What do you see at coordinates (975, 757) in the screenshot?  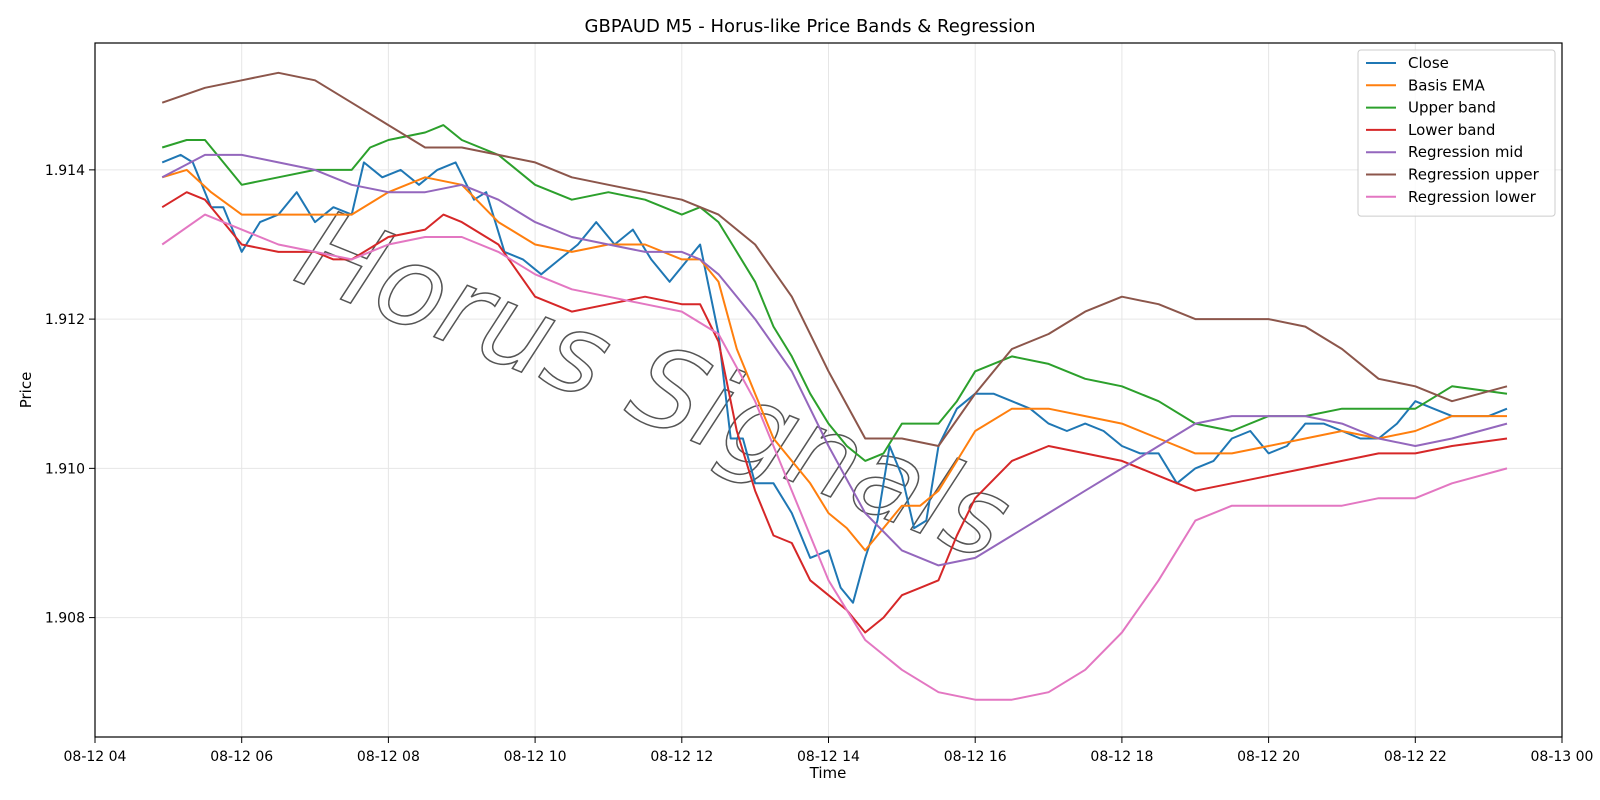 I see `x-tick-label: 08-12 16` at bounding box center [975, 757].